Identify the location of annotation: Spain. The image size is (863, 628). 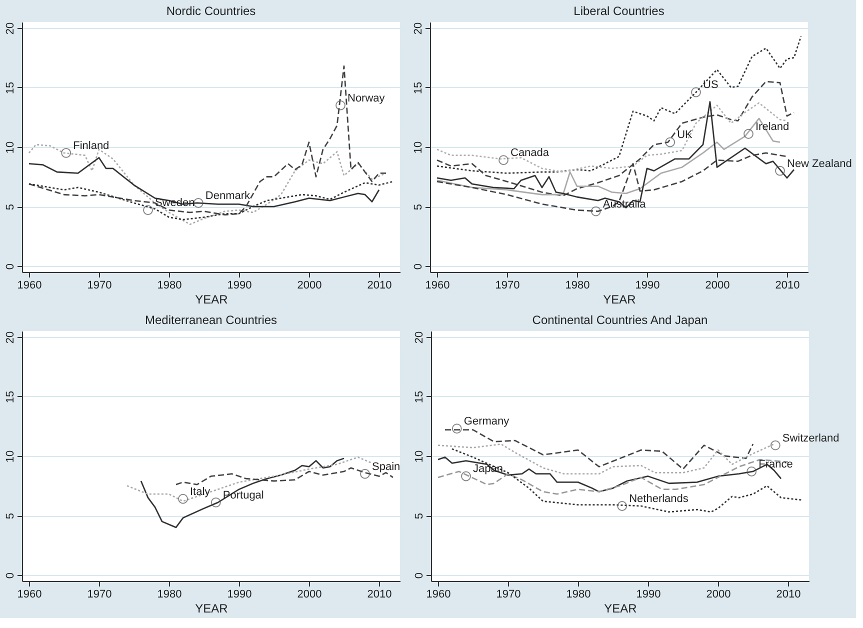
(386, 466).